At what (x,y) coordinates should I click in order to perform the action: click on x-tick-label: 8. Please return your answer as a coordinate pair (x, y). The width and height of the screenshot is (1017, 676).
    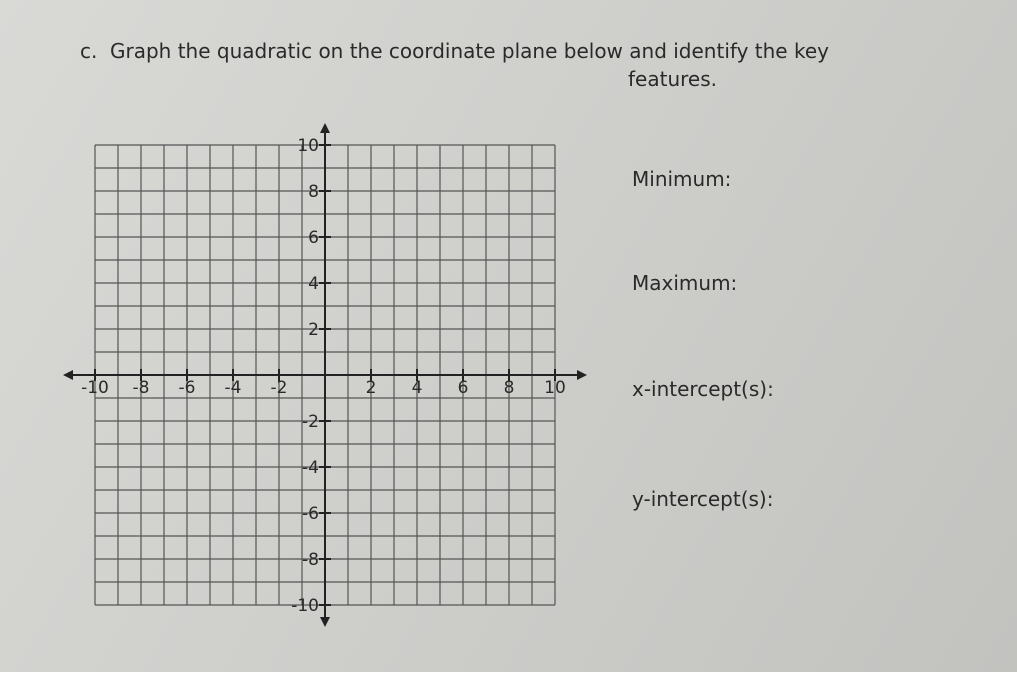
    Looking at the image, I should click on (509, 388).